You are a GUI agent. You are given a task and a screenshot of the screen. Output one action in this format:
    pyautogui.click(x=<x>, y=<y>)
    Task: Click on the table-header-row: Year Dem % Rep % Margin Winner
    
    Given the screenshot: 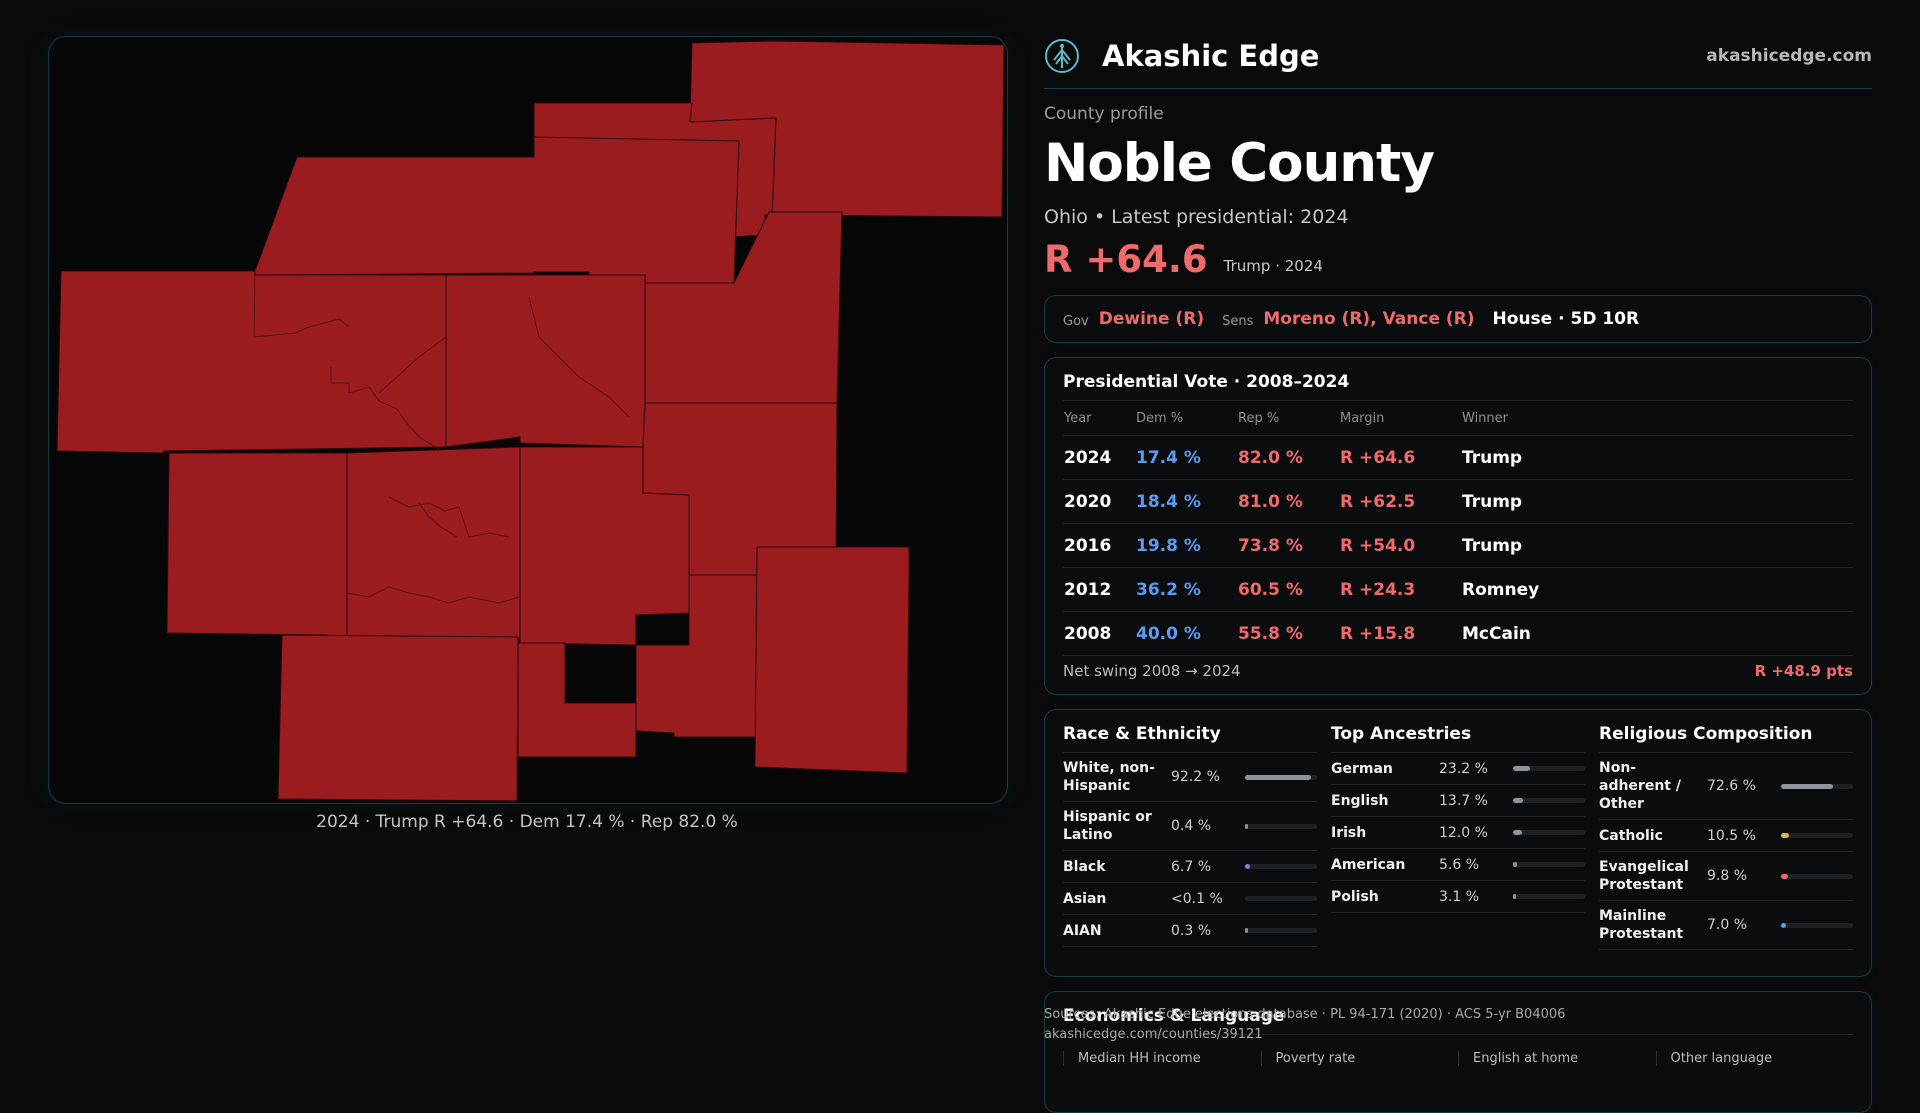 What is the action you would take?
    pyautogui.click(x=1458, y=418)
    